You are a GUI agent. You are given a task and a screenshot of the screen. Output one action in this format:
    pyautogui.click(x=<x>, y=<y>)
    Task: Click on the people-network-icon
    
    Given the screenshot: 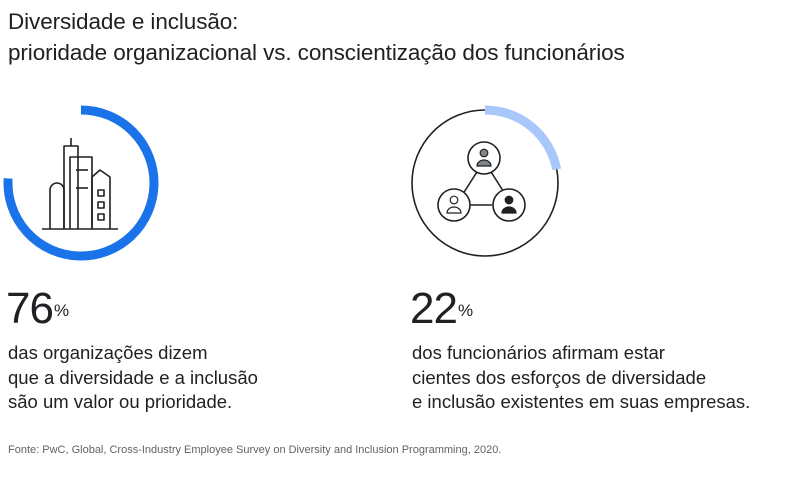 What is the action you would take?
    pyautogui.click(x=481, y=181)
    